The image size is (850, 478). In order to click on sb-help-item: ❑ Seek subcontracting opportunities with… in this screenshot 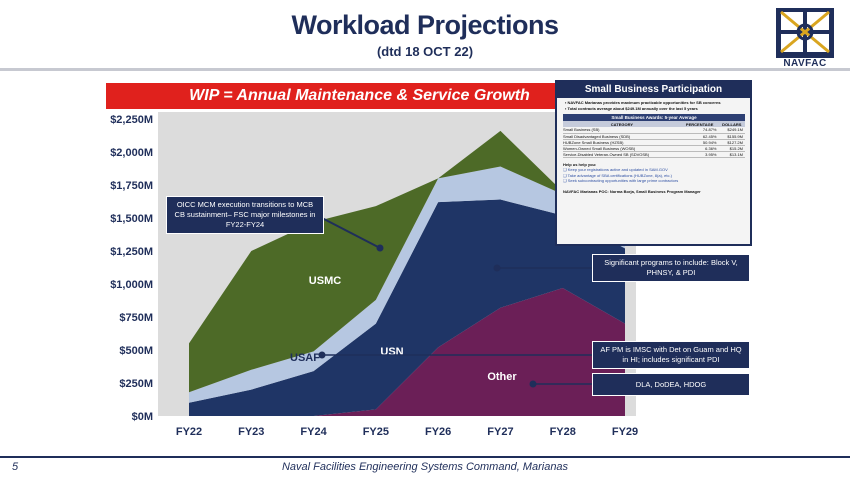, I will do `click(621, 180)`.